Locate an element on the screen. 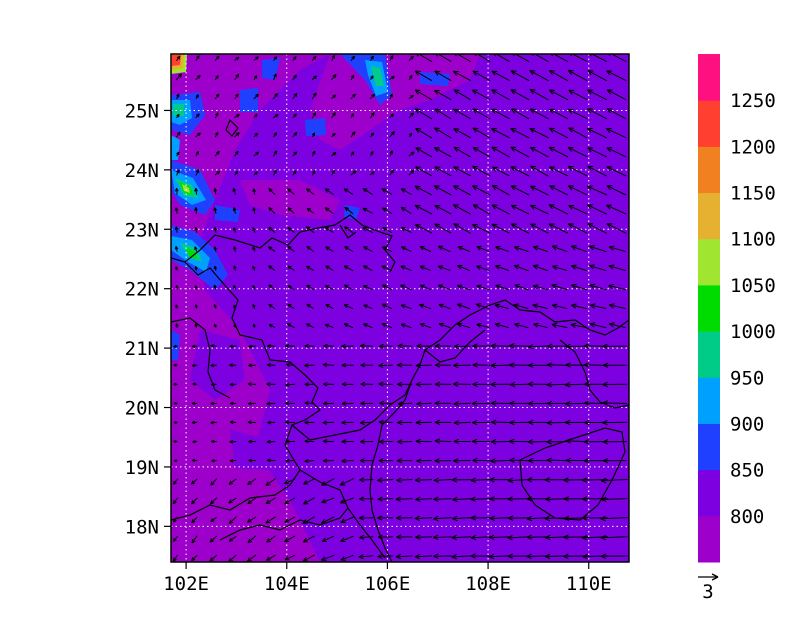  coastline is located at coordinates (594, 374).